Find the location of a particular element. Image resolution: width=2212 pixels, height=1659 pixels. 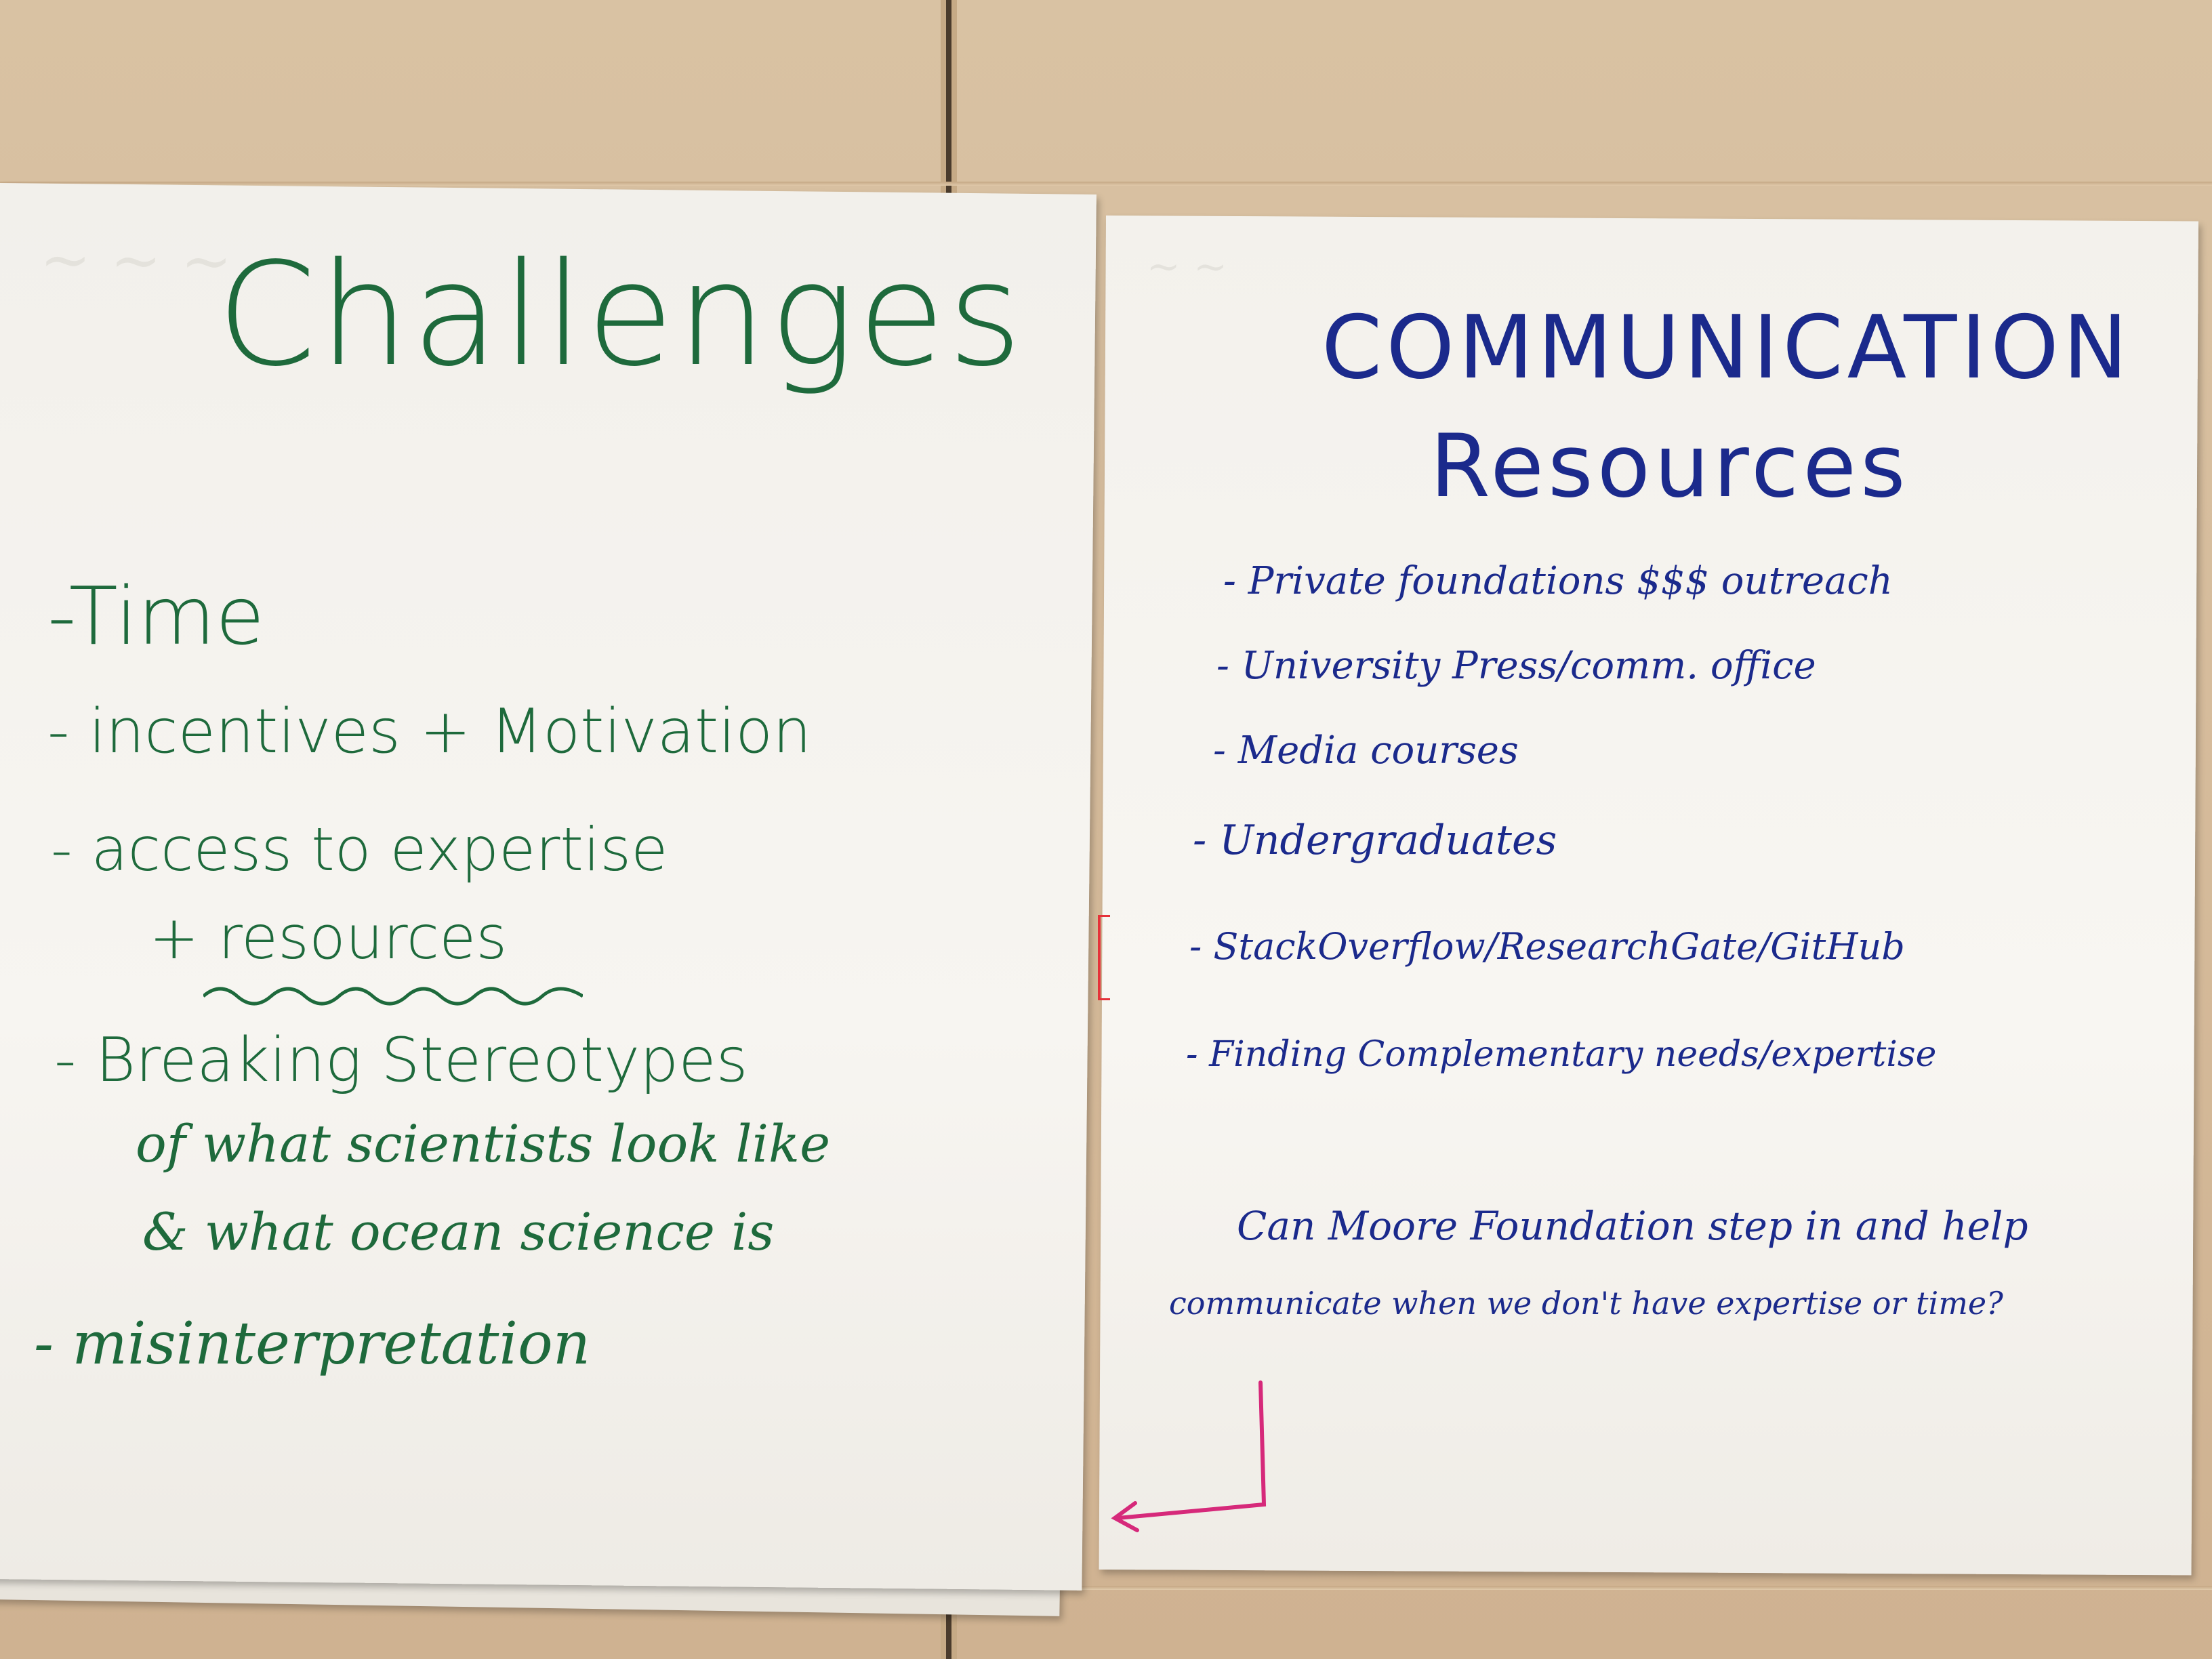

question-line: Can Moore Foundation step in and help is located at coordinates (1633, 1226).